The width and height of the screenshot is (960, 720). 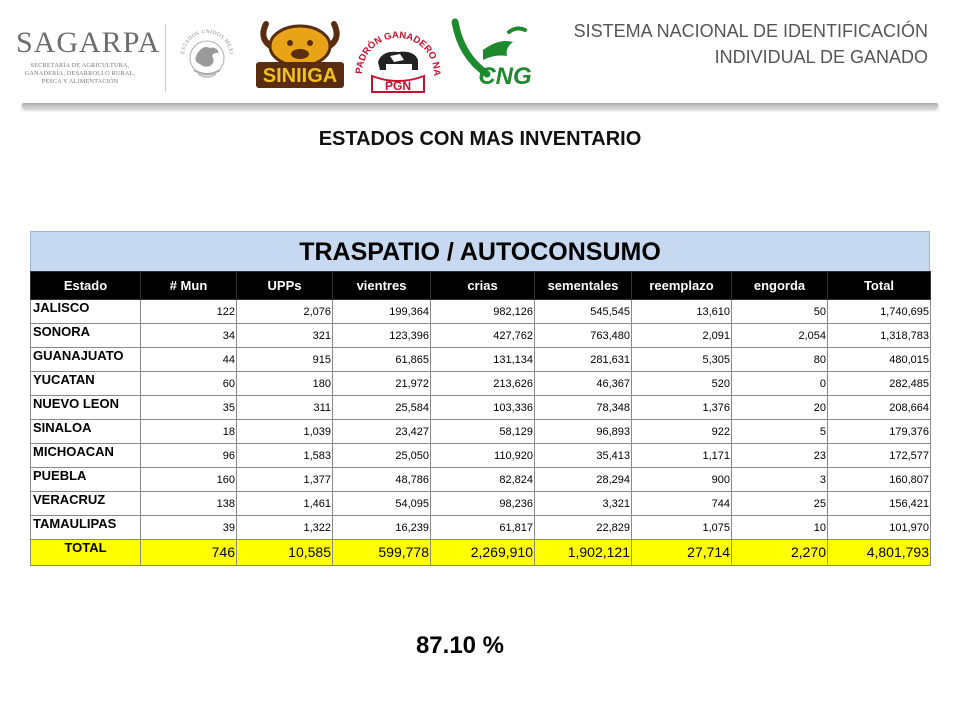 What do you see at coordinates (681, 431) in the screenshot?
I see `value-cell: 922` at bounding box center [681, 431].